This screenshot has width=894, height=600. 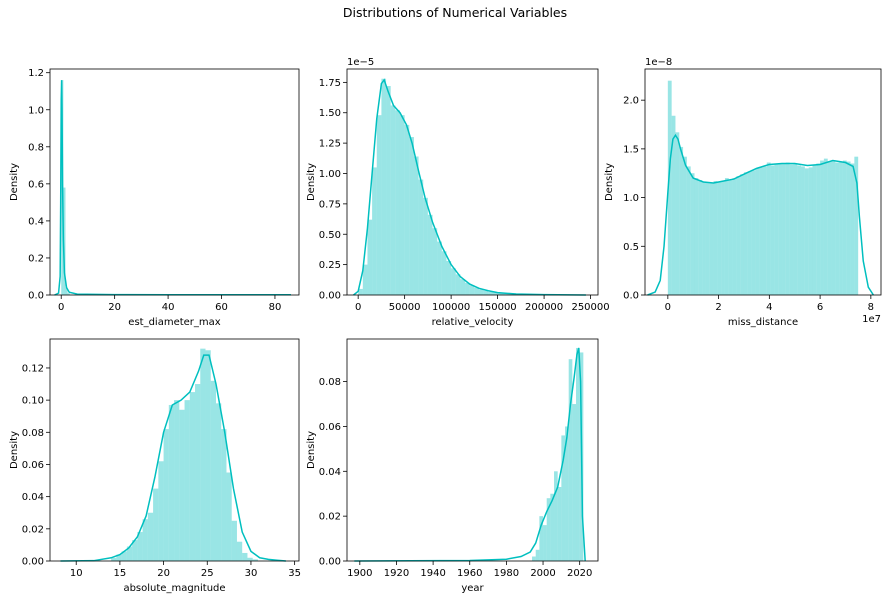 I want to click on x-tick-label: 100000, so click(x=451, y=307).